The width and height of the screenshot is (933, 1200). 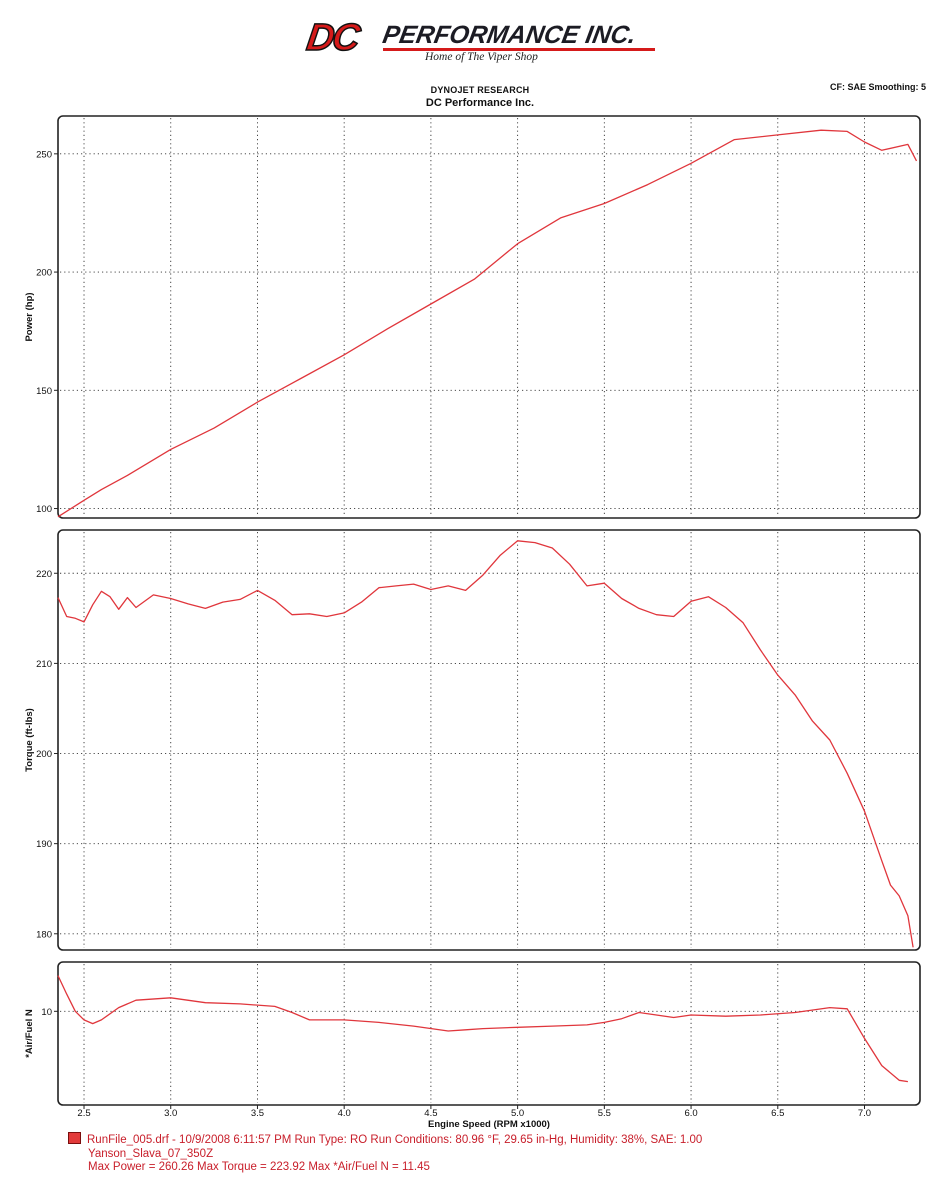 What do you see at coordinates (344, 1113) in the screenshot?
I see `airfuel-x-tick-label: 4.0` at bounding box center [344, 1113].